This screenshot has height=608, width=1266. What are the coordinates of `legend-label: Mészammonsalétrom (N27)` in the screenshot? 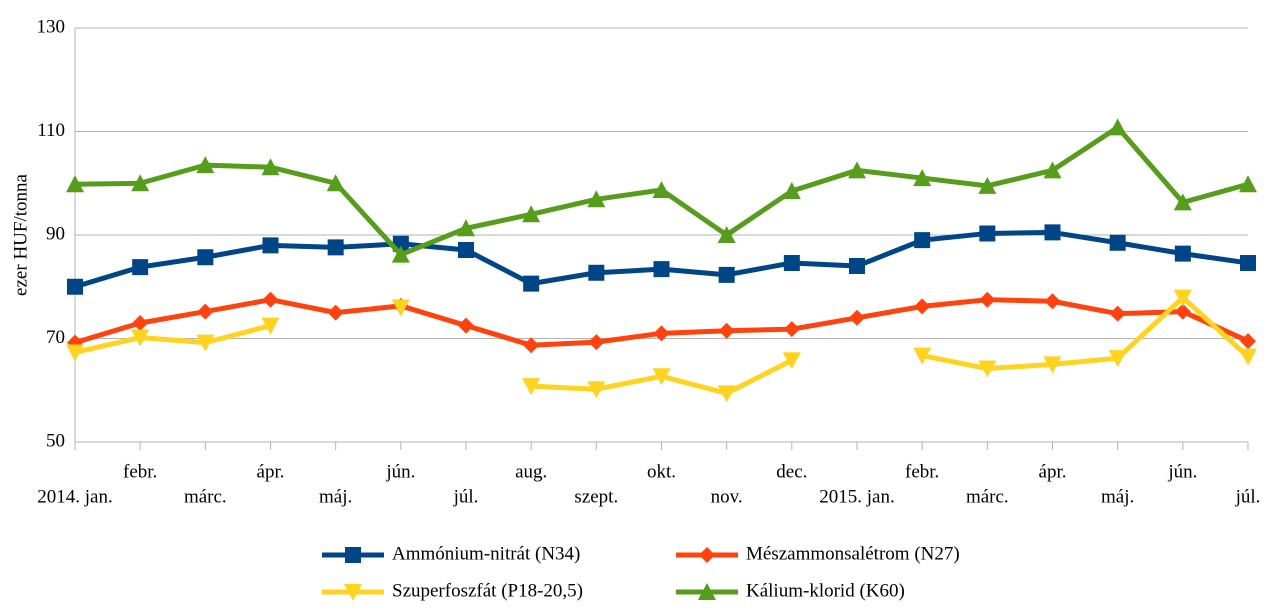 It's located at (853, 553).